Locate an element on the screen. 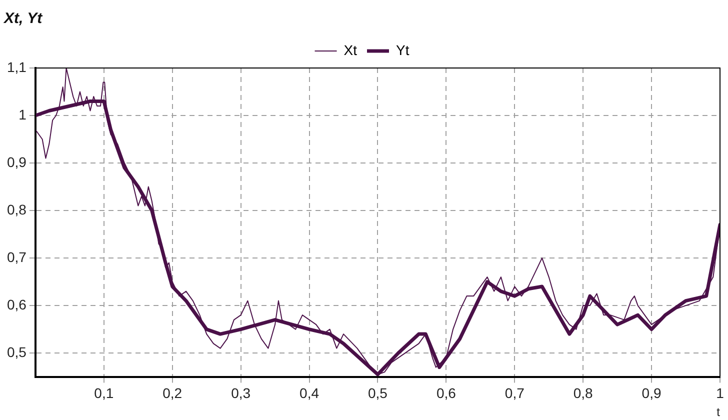 Image resolution: width=728 pixels, height=420 pixels. y-tick-label: 0,6 is located at coordinates (16, 304).